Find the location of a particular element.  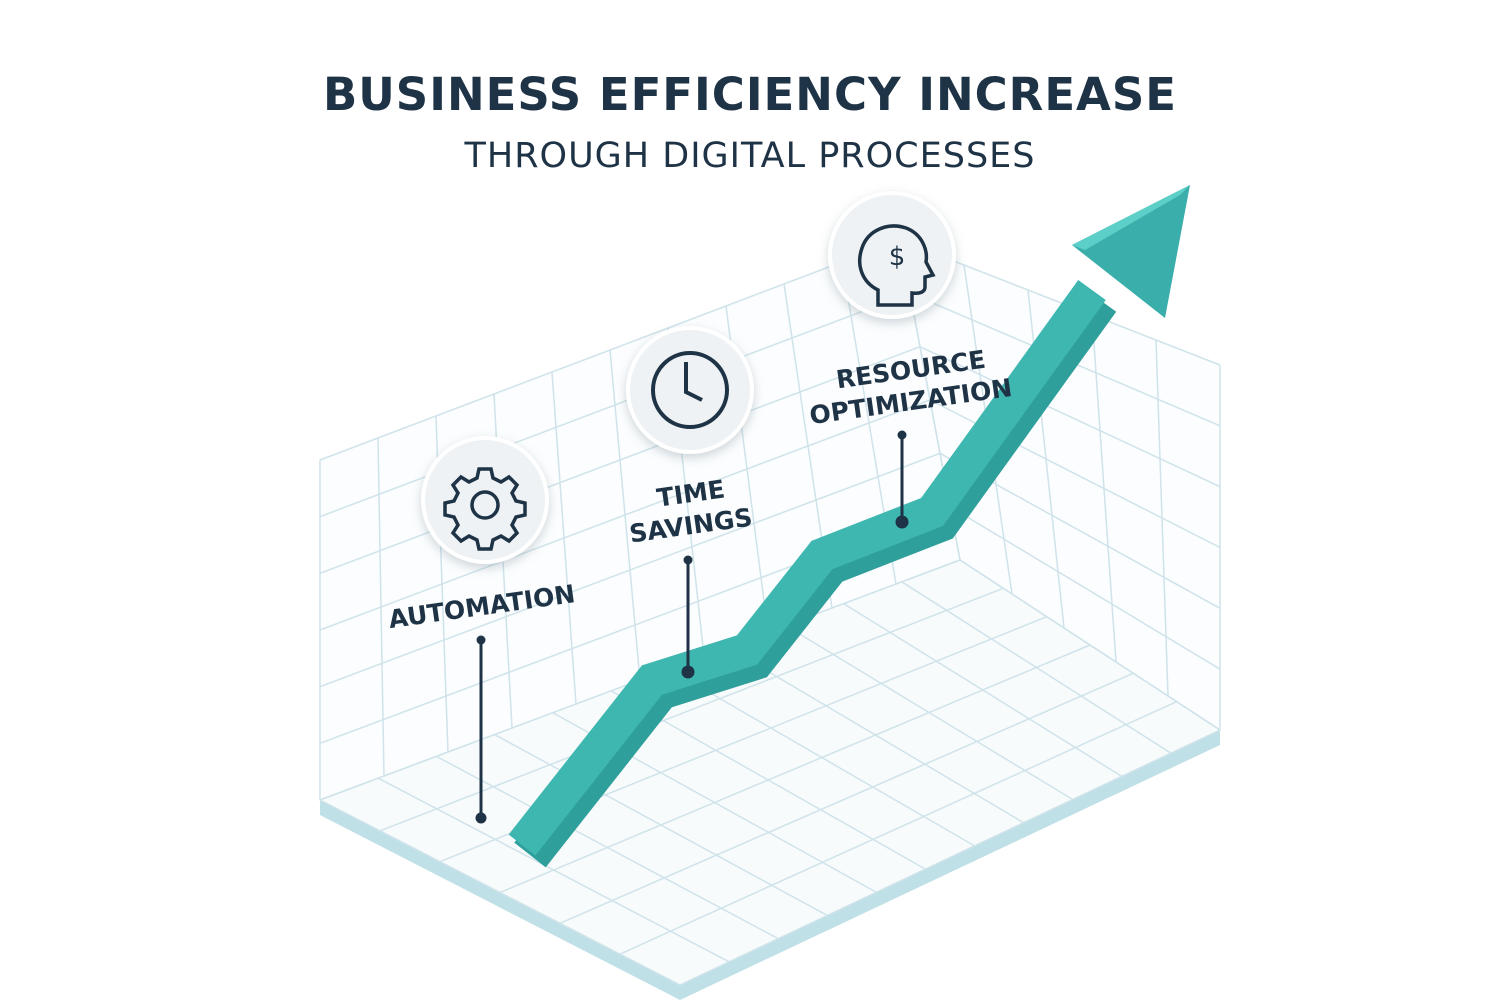

head-dollar-icon: $ is located at coordinates (896, 265).